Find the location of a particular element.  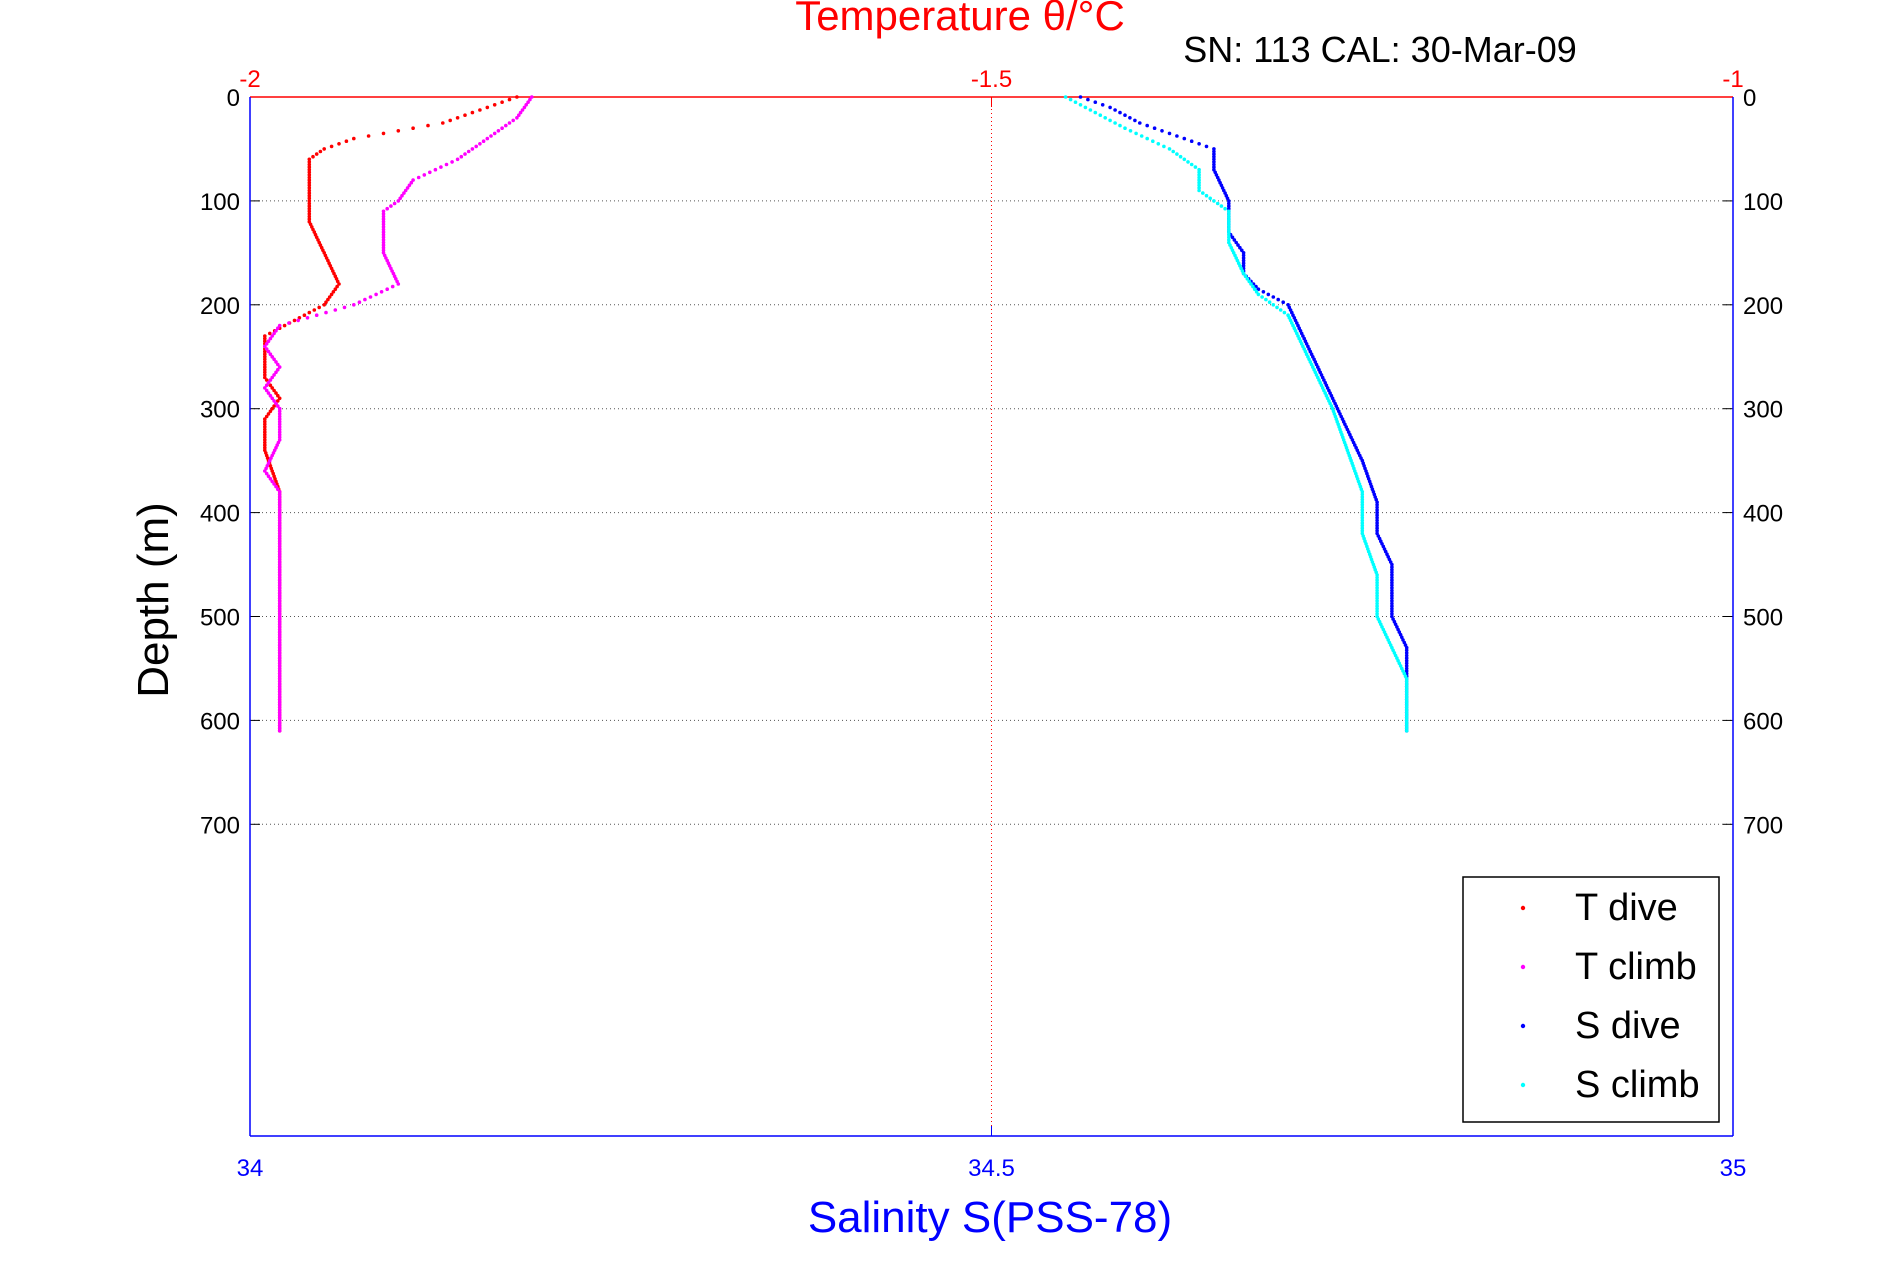

legend: T dive T climb S dive S climb is located at coordinates (1591, 999).